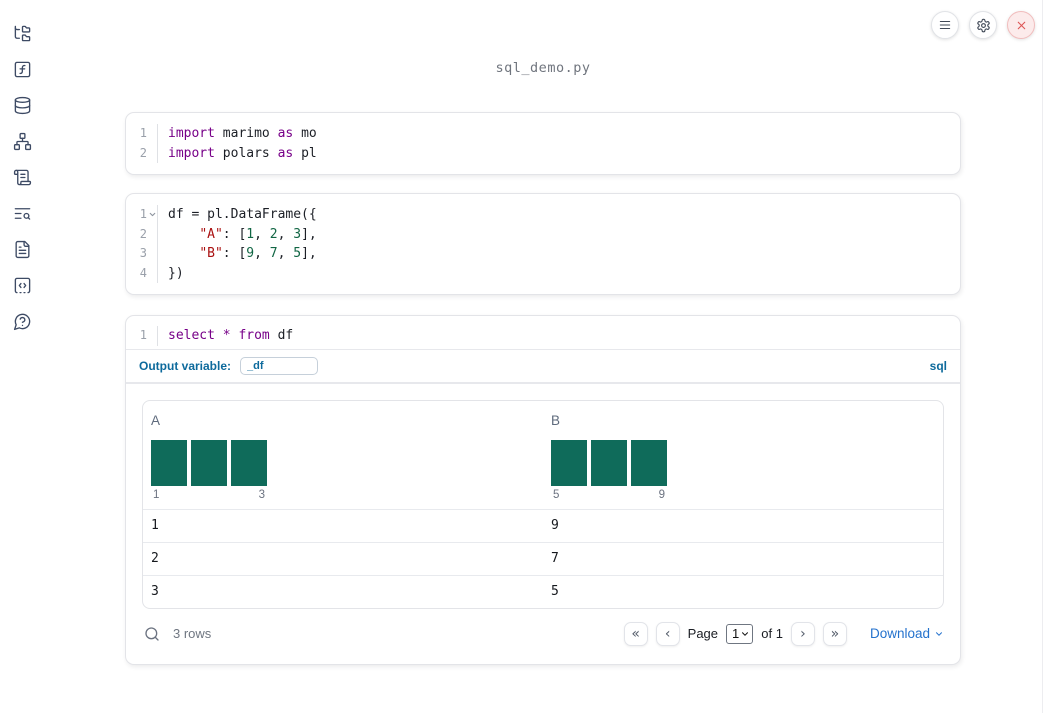 The image size is (1043, 713). What do you see at coordinates (667, 633) in the screenshot?
I see `previous-page-button: ‹` at bounding box center [667, 633].